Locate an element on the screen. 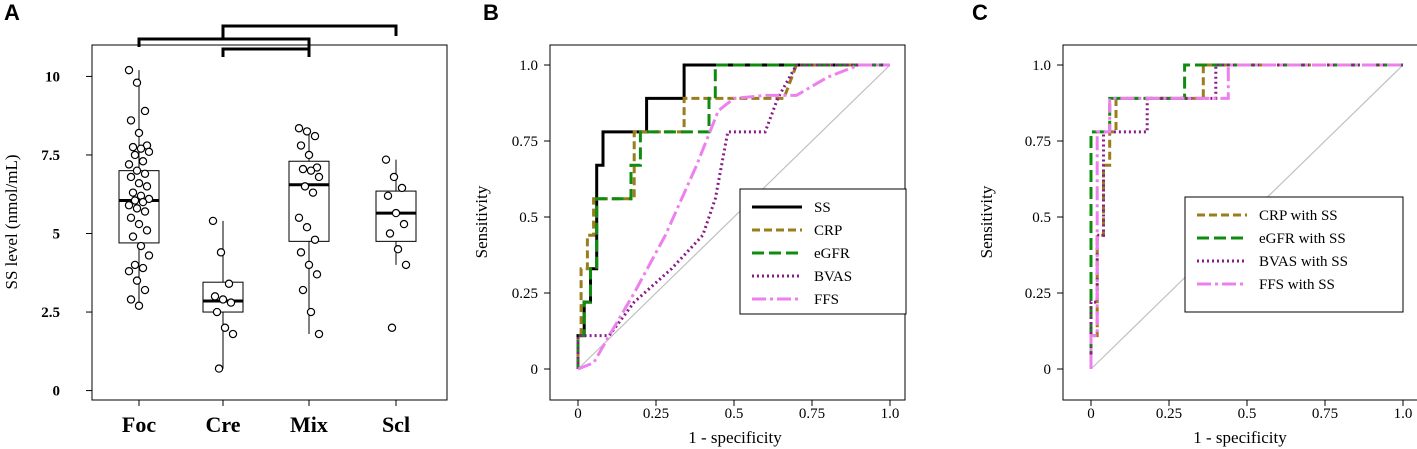 The image size is (1417, 449). panel-b-legend: SS CRP eGFR BVAS FFS is located at coordinates (823, 251).